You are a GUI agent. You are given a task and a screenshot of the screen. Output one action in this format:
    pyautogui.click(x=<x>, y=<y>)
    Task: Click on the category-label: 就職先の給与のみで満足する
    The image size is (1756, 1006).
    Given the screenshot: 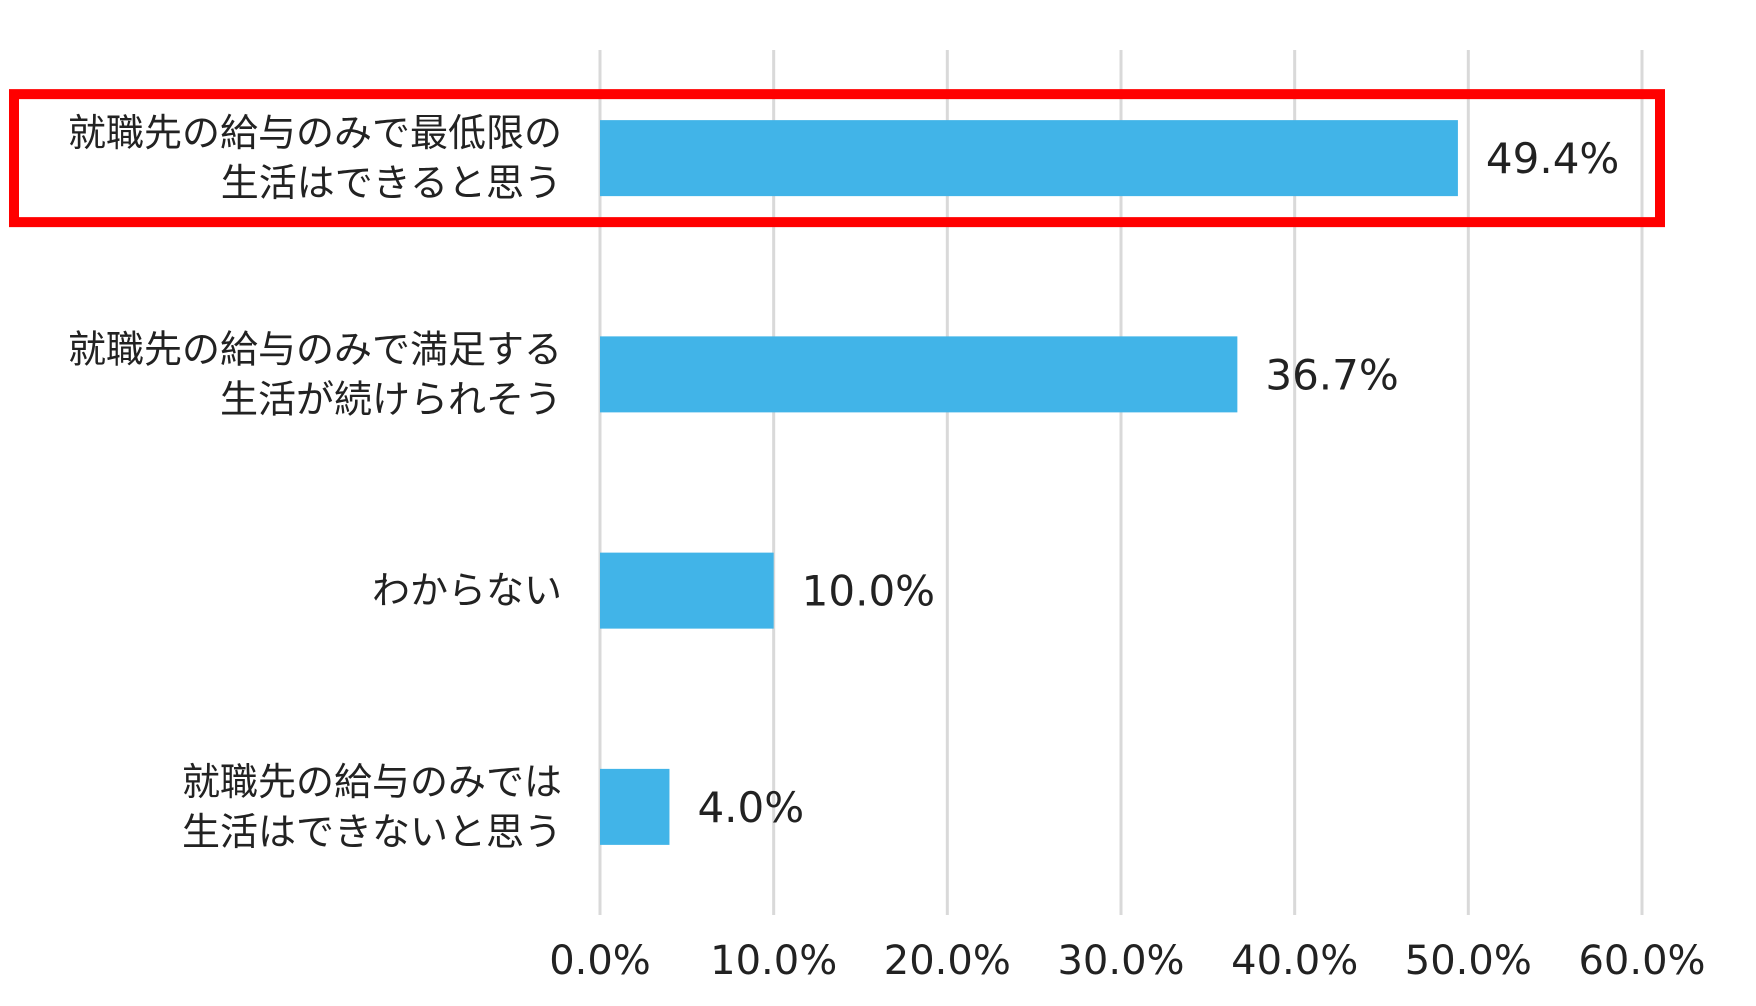 What is the action you would take?
    pyautogui.click(x=315, y=349)
    